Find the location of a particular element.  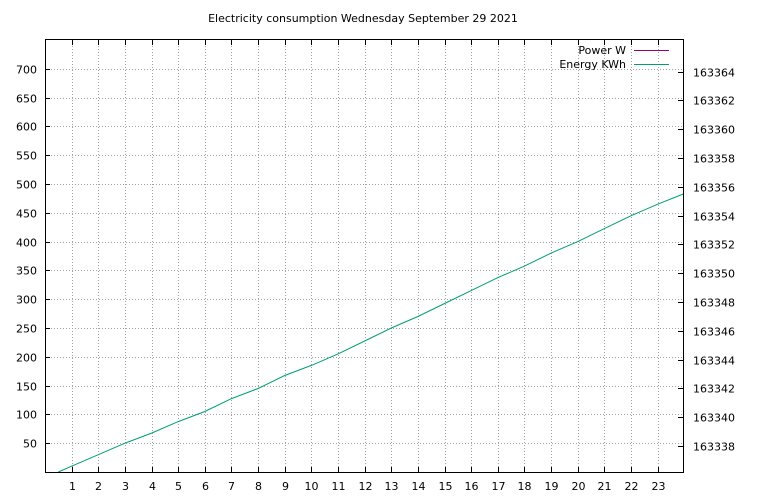

x-tick-label: 7 is located at coordinates (231, 486).